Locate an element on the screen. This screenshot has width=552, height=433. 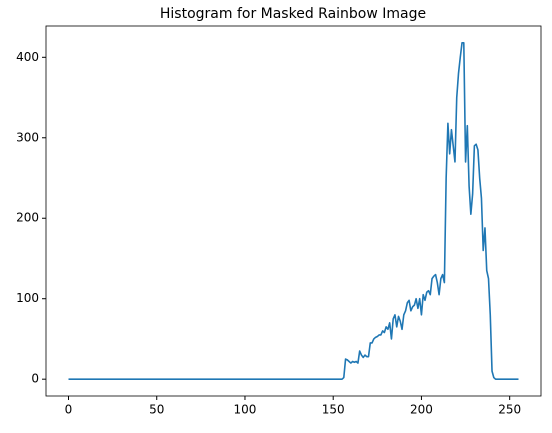
y-tick-label: 200 is located at coordinates (27, 218).